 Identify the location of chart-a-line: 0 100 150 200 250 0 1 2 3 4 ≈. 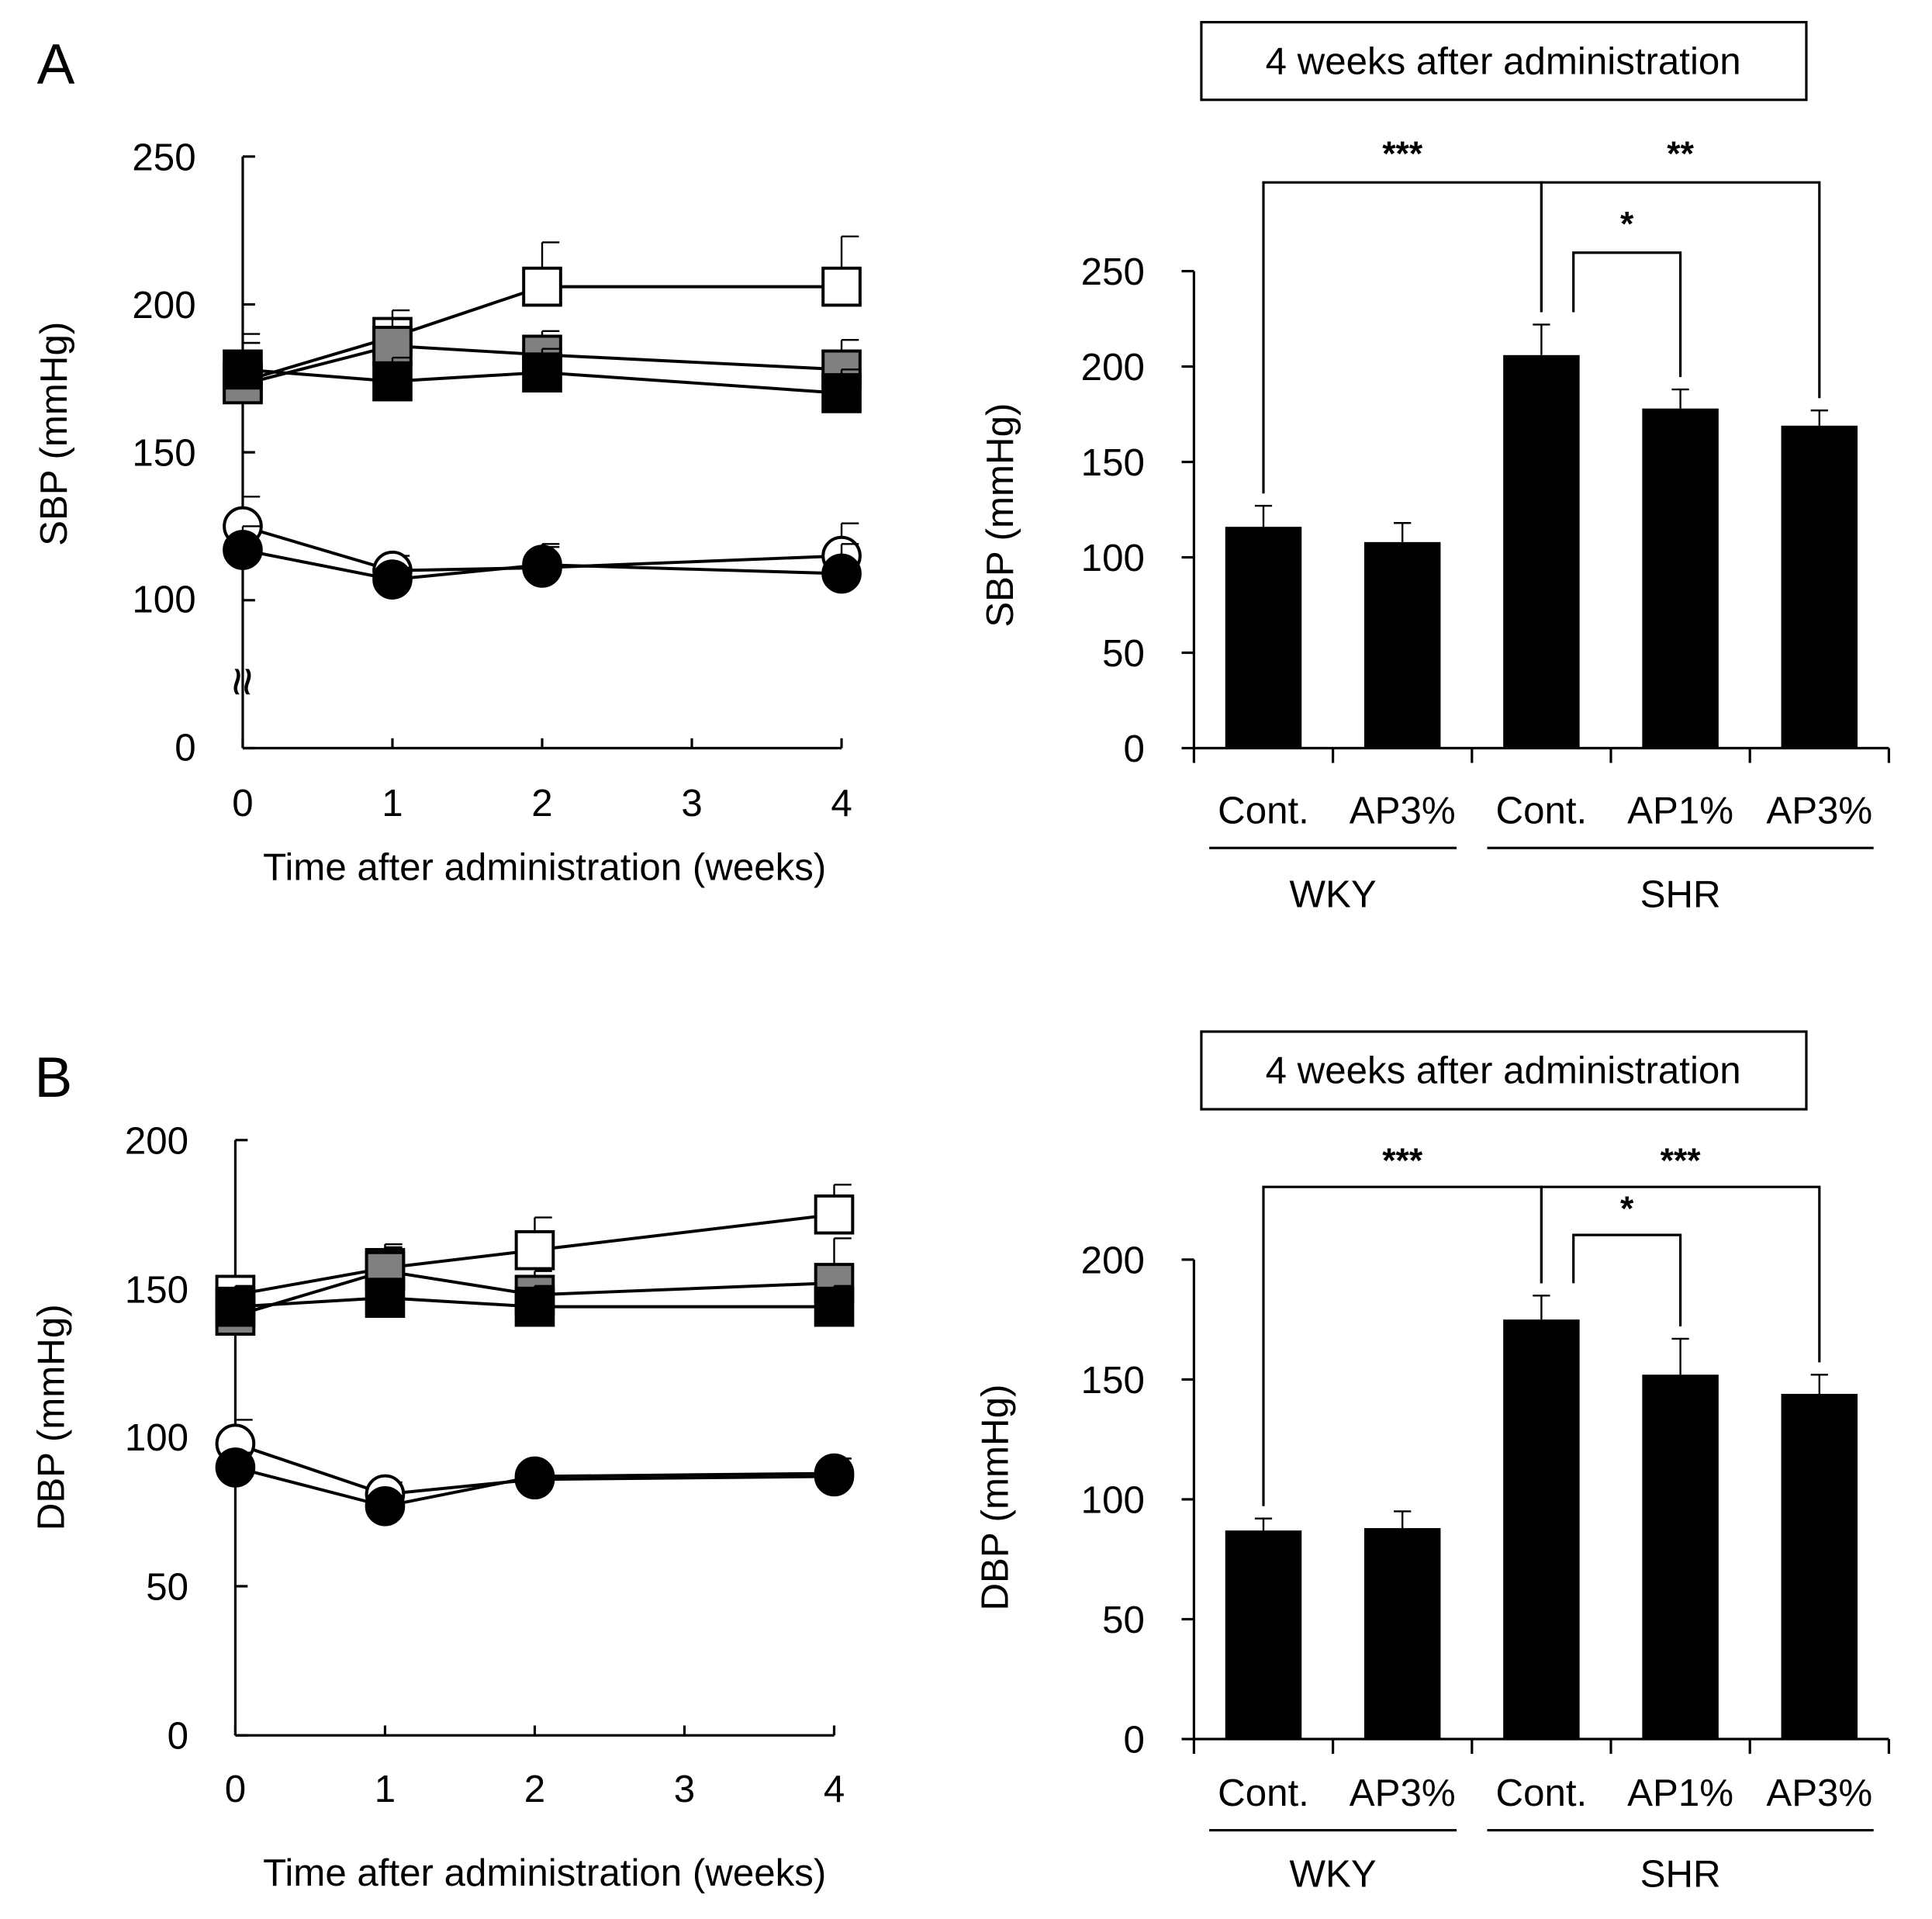
(497, 480).